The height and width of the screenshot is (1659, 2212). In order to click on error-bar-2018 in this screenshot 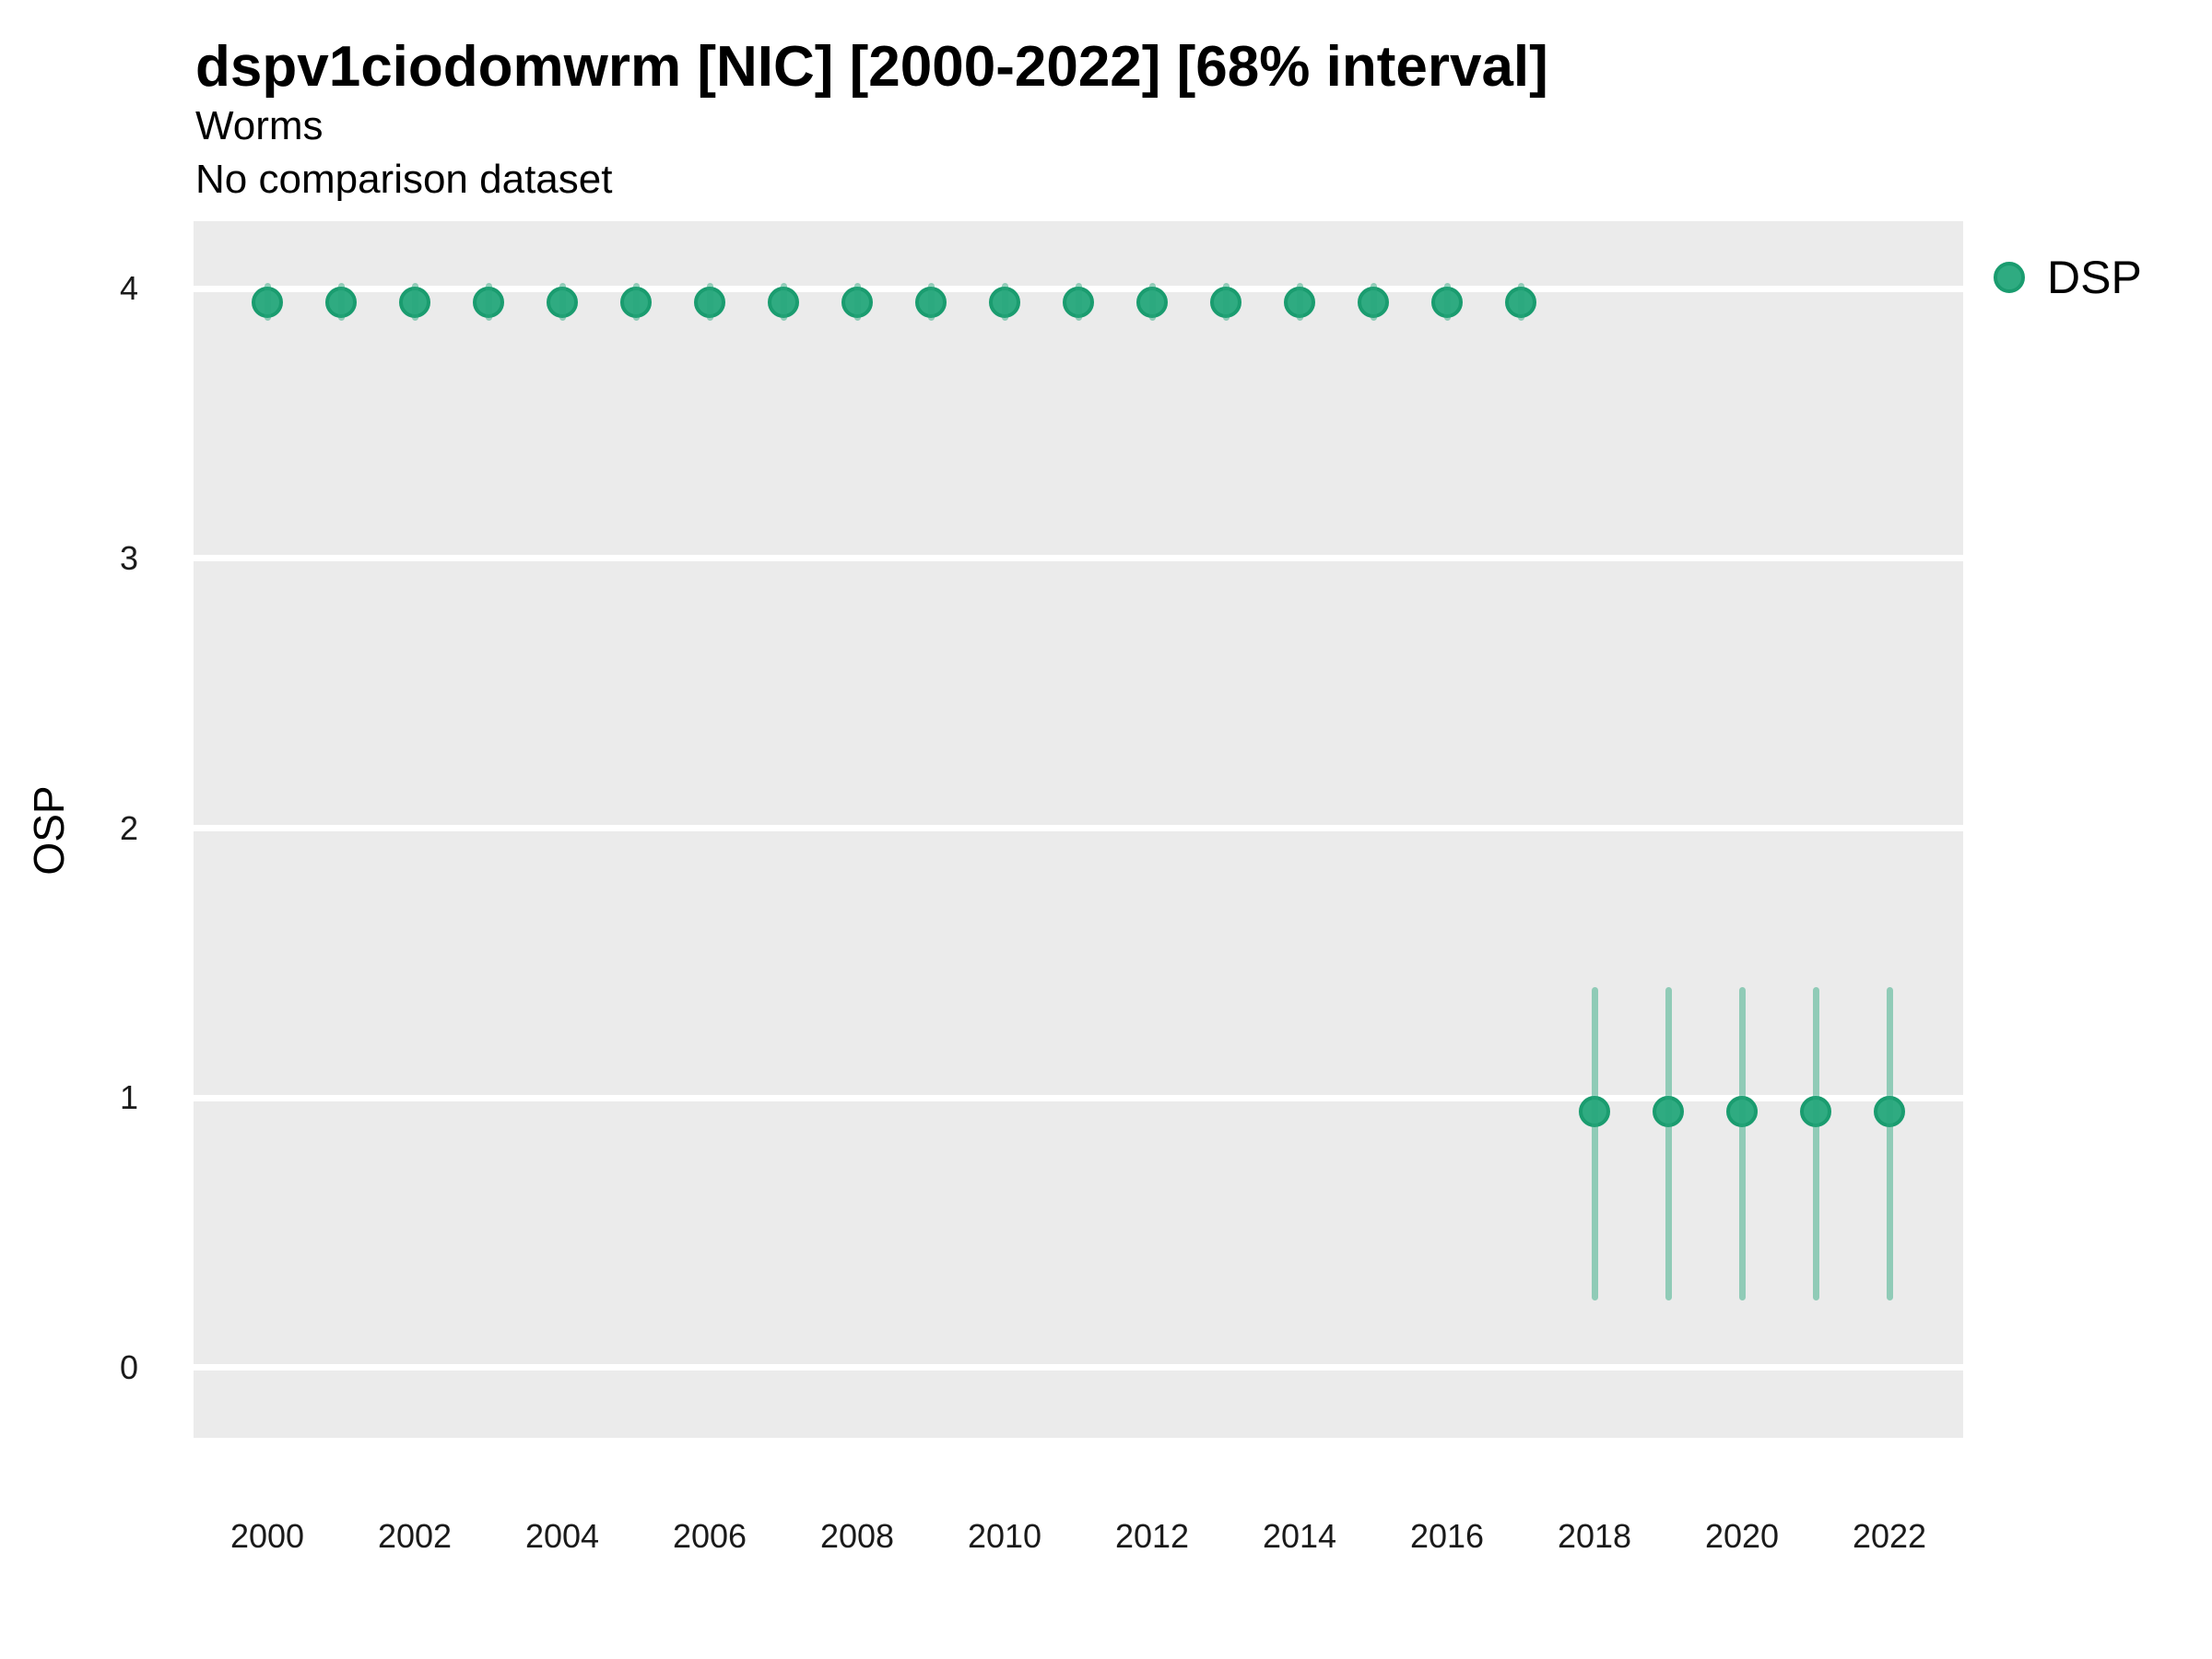, I will do `click(1594, 1143)`.